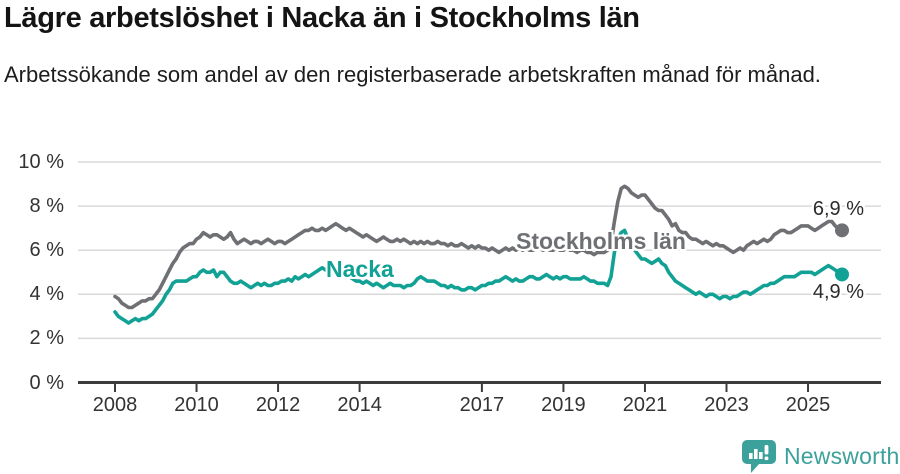 The width and height of the screenshot is (900, 474). I want to click on series-label-stockholms-lan: Stockholms län, so click(601, 241).